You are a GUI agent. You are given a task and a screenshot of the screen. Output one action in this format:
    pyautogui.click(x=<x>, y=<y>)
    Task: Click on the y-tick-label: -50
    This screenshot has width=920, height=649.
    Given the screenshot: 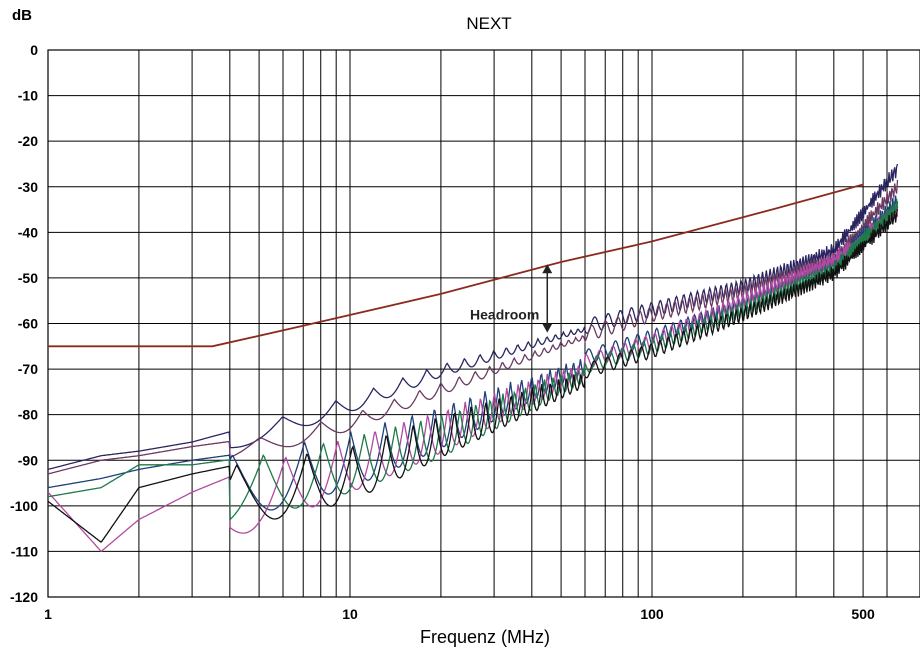 What is the action you would take?
    pyautogui.click(x=28, y=278)
    